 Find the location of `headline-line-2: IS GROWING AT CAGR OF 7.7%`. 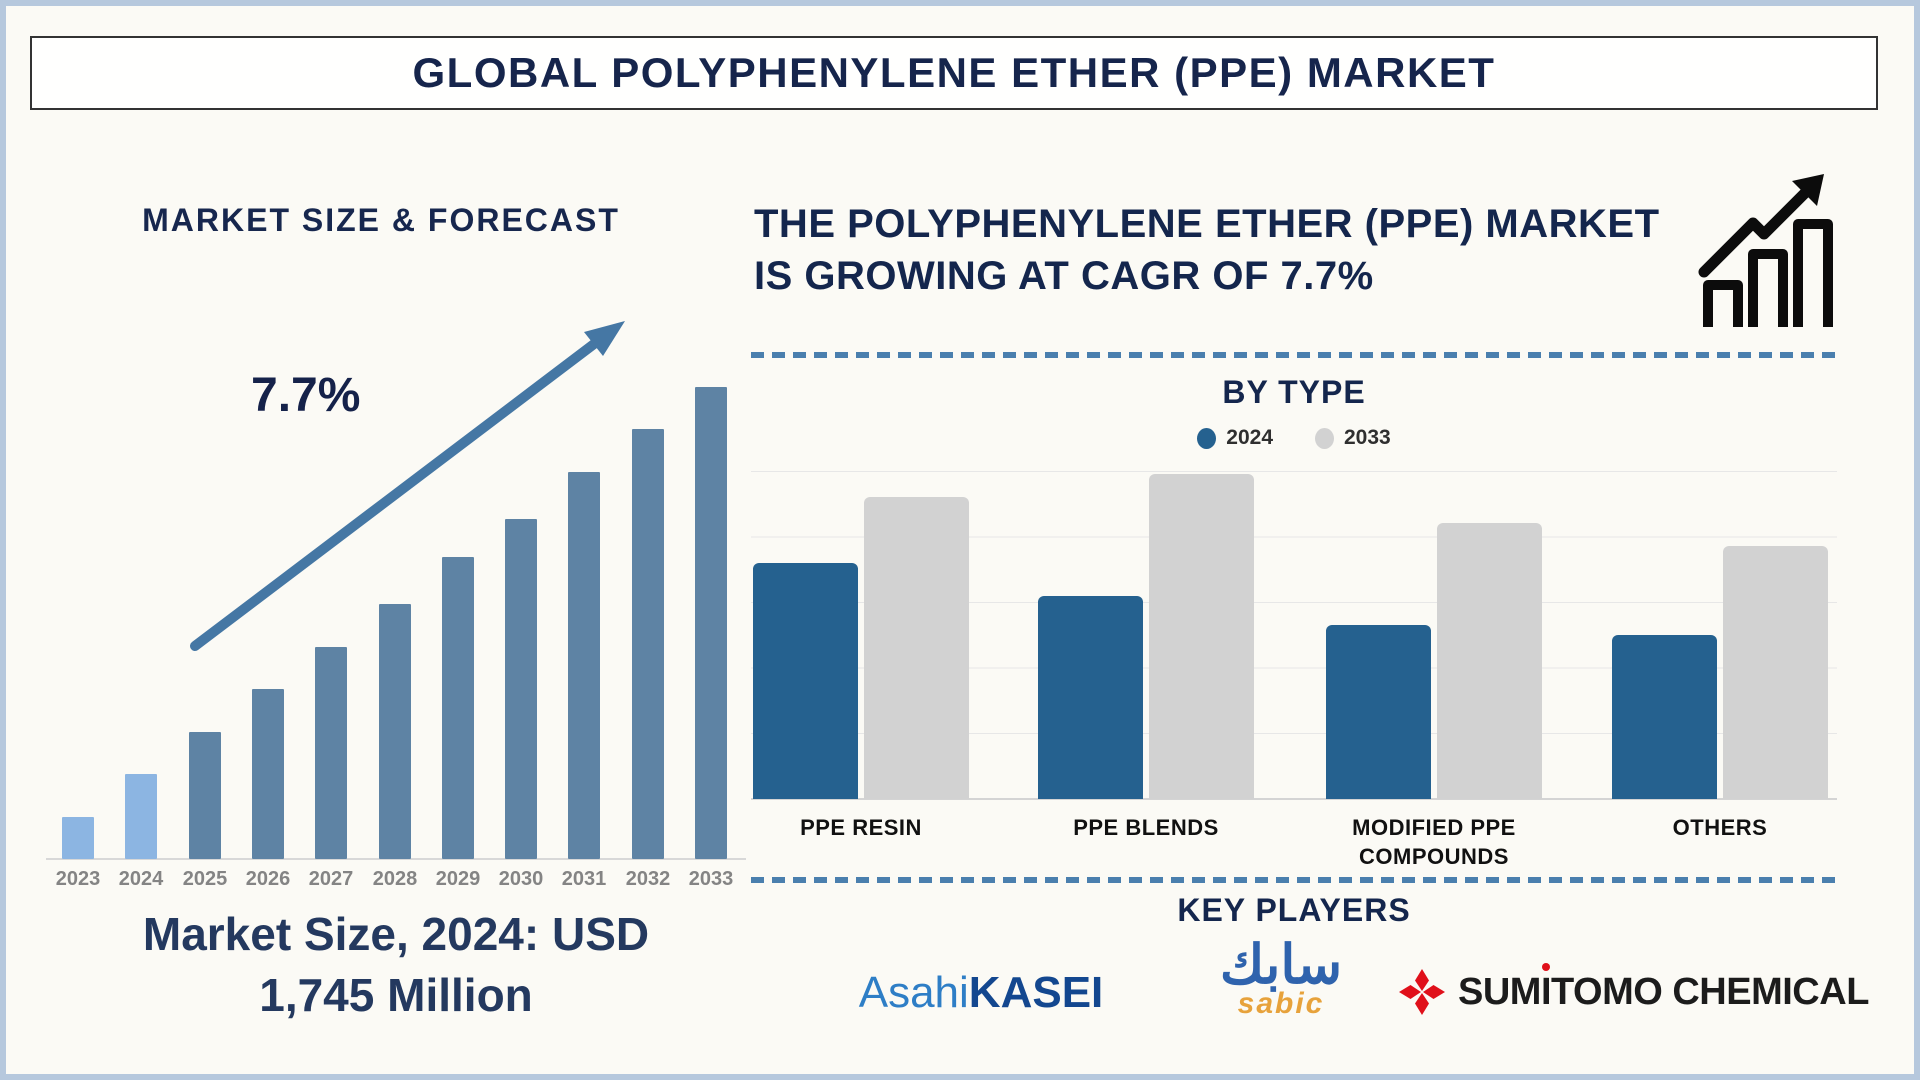

headline-line-2: IS GROWING AT CAGR OF 7.7% is located at coordinates (1064, 276).